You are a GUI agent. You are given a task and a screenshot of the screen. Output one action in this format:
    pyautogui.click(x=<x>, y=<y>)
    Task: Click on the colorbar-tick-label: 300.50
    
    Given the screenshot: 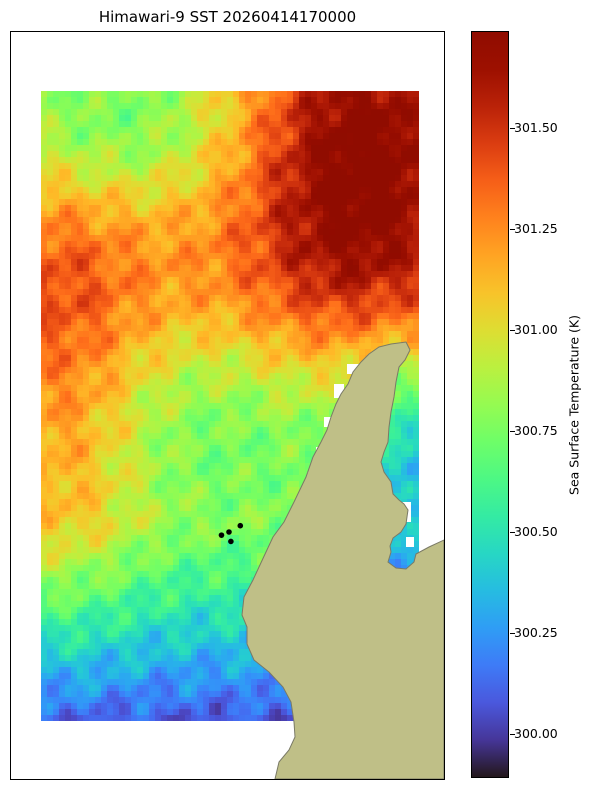 What is the action you would take?
    pyautogui.click(x=536, y=531)
    